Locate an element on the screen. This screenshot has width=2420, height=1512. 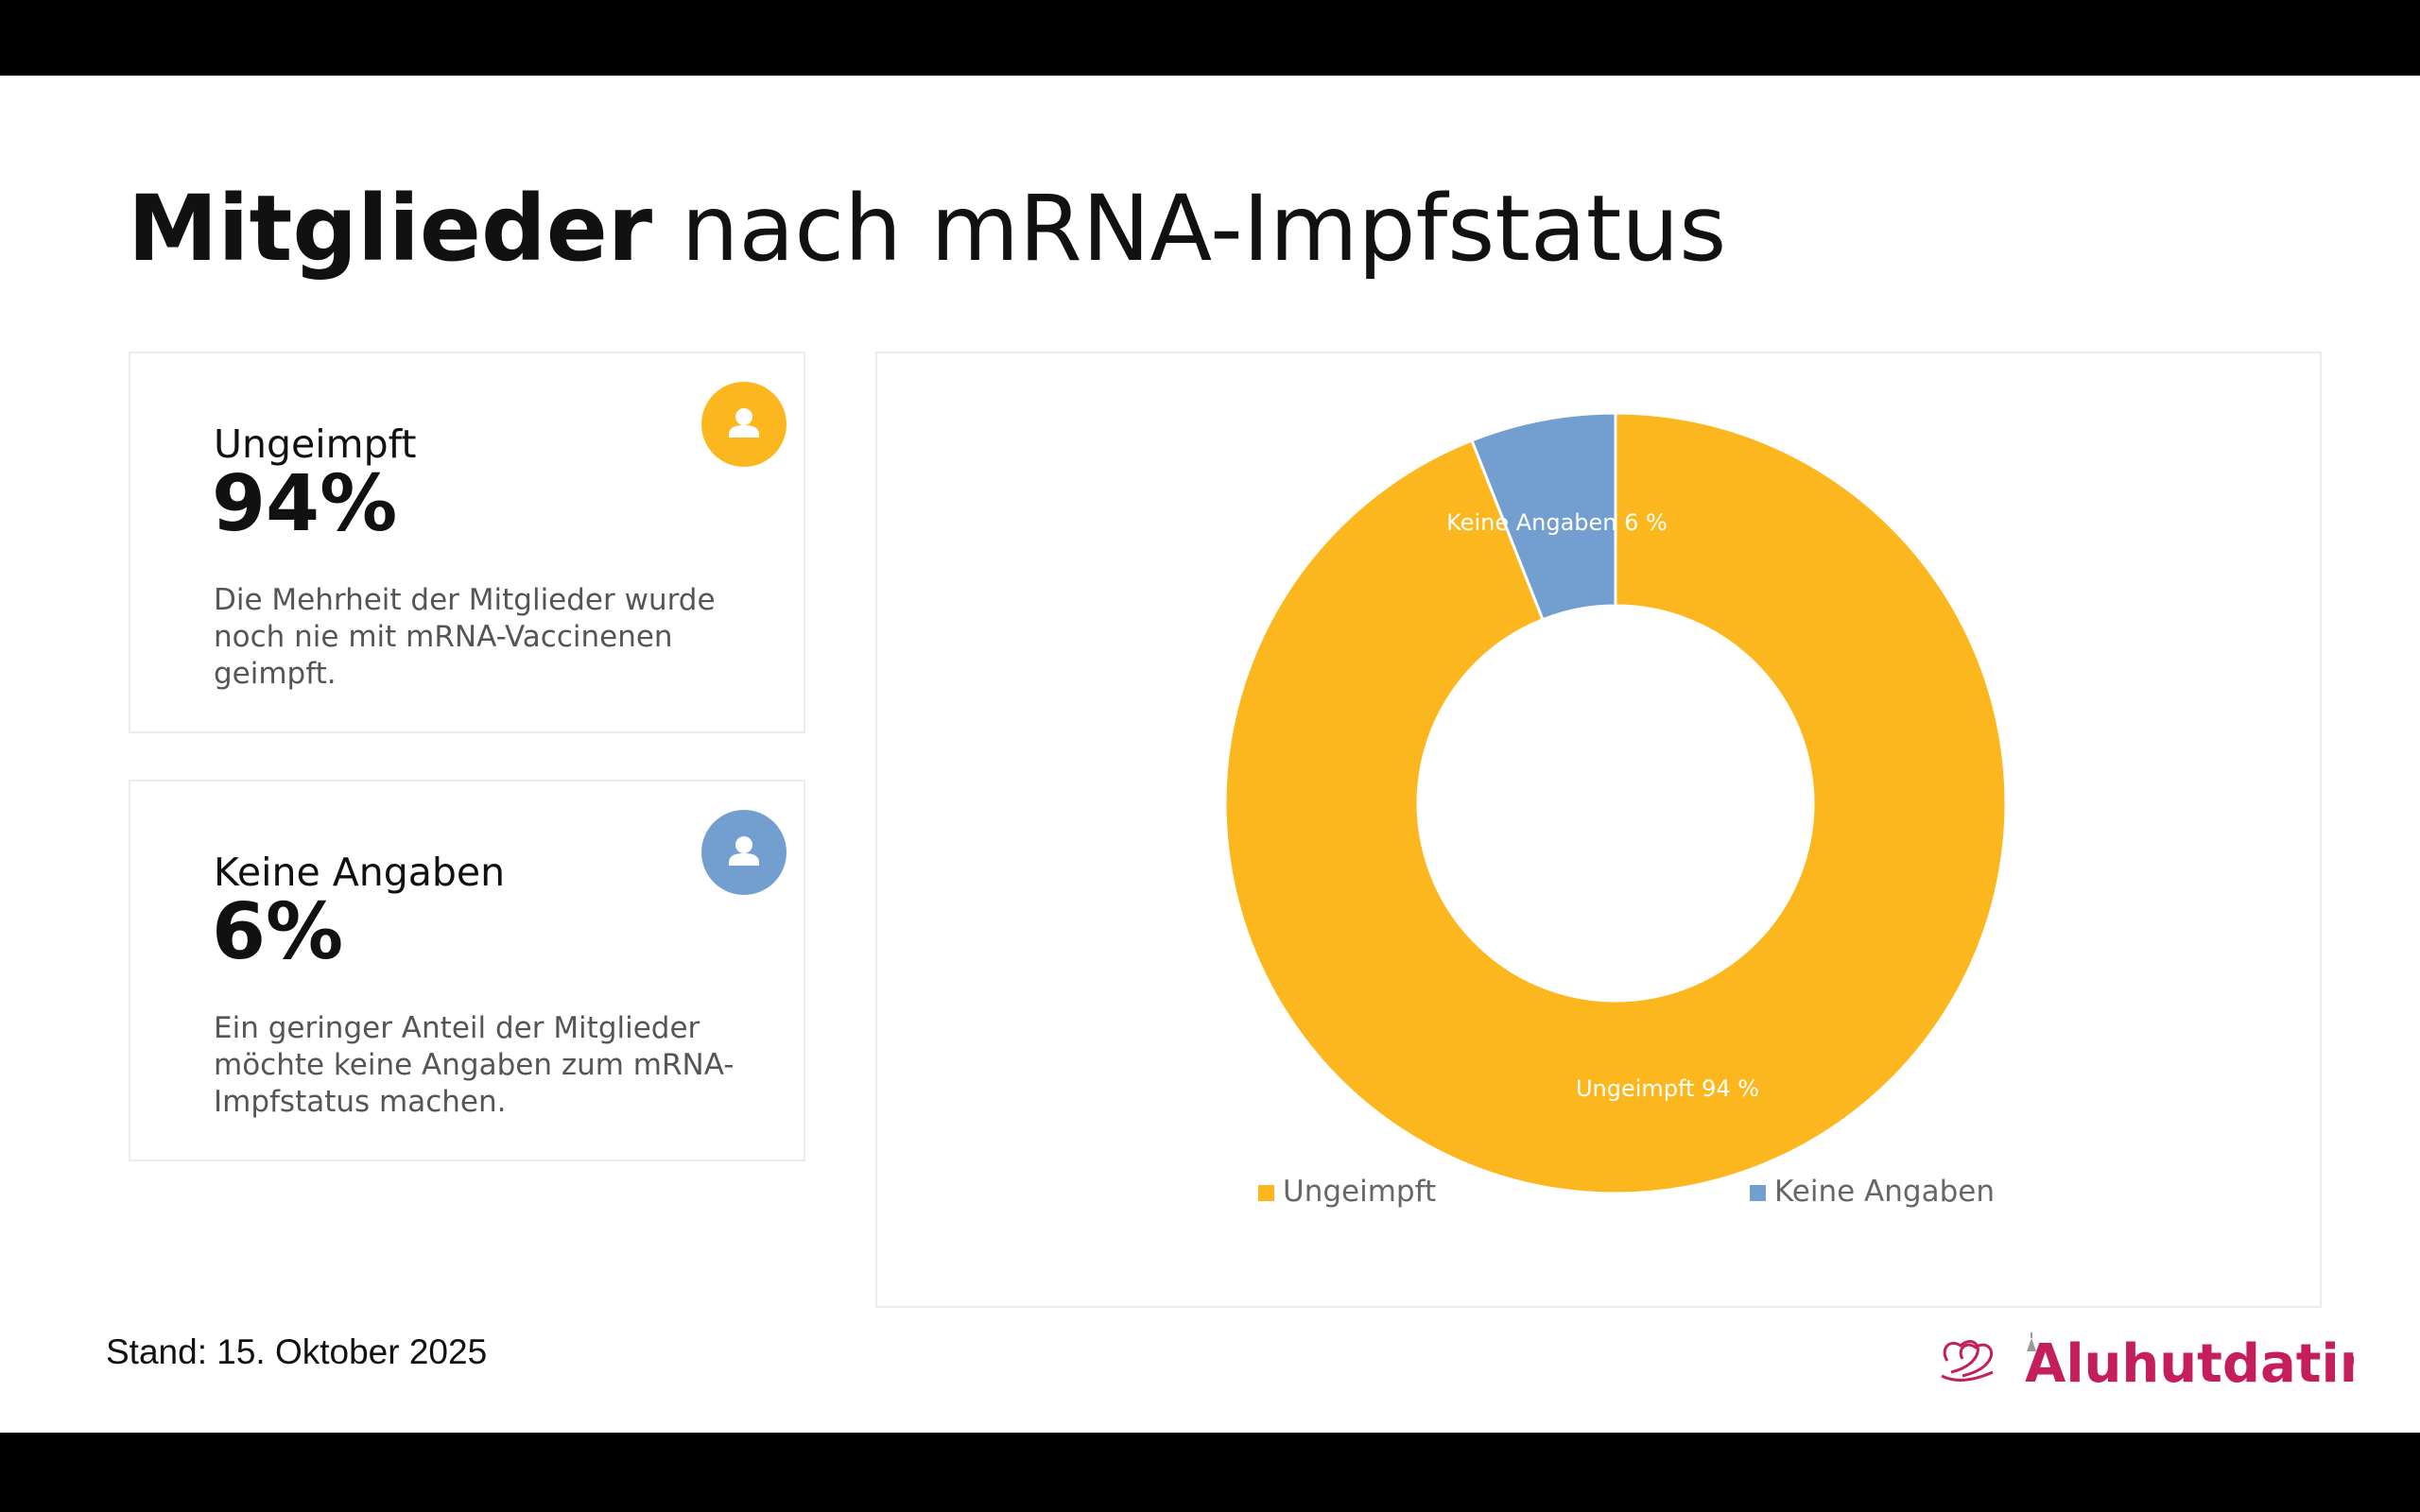
data-label-ungeimpft: Ungeimpft 94 % is located at coordinates (1667, 1088).